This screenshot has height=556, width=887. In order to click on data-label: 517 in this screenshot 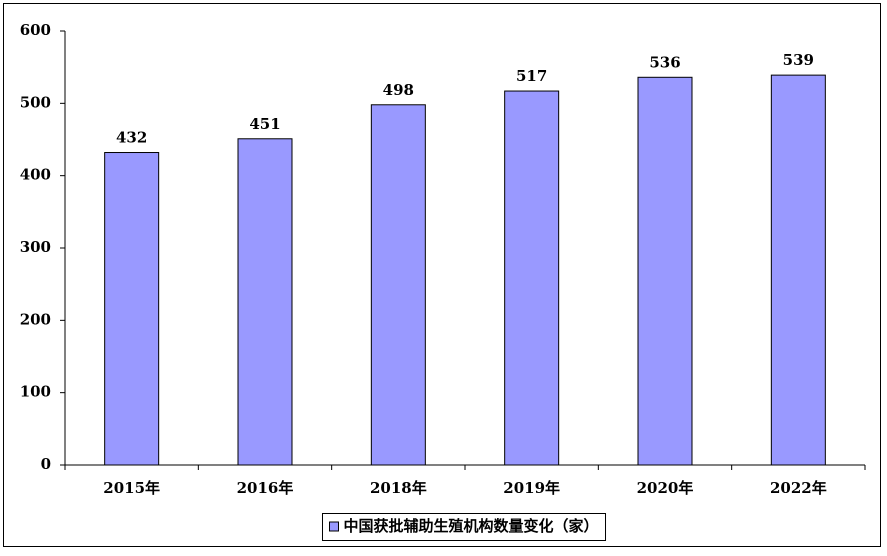, I will do `click(531, 76)`.